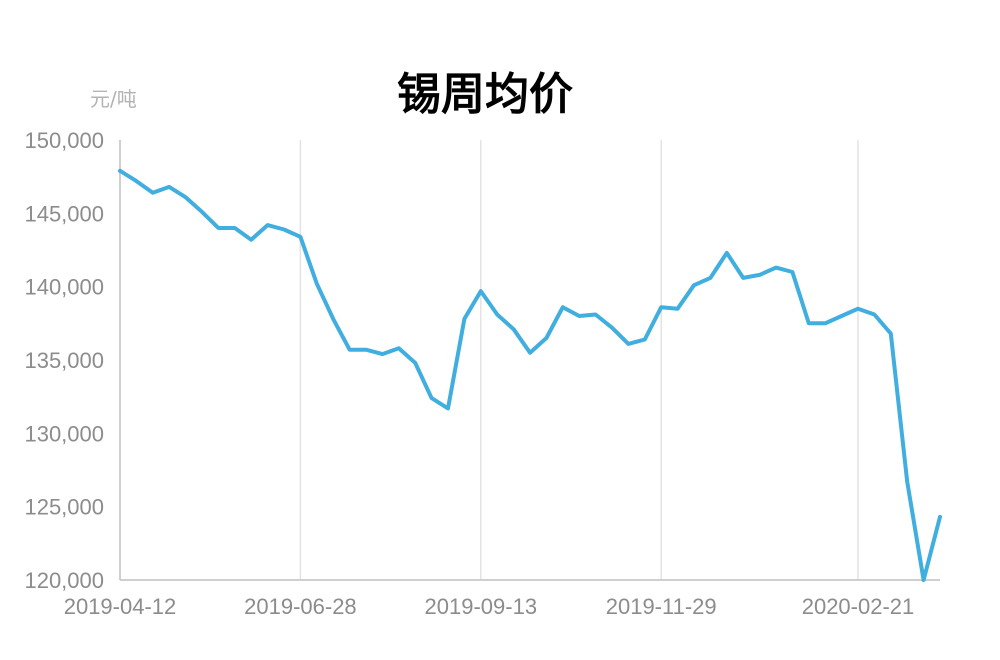 This screenshot has width=1000, height=660. Describe the element at coordinates (64, 213) in the screenshot. I see `y-tick-label: 145,000` at that location.